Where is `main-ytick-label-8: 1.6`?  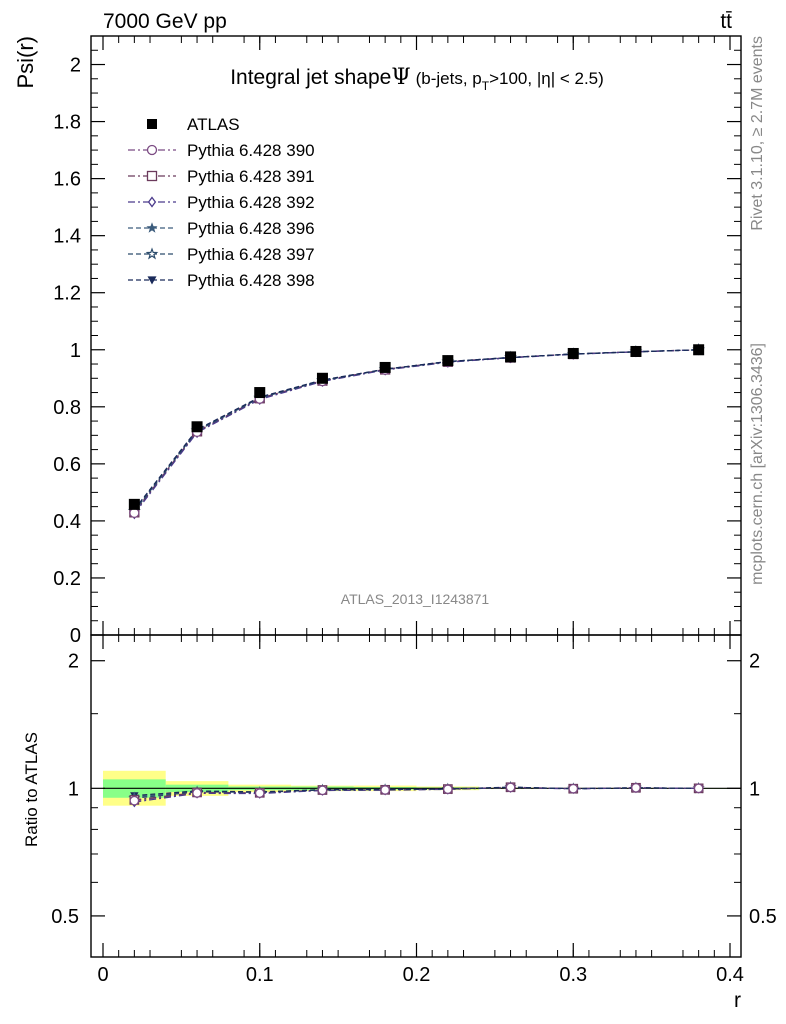 main-ytick-label-8: 1.6 is located at coordinates (67, 180).